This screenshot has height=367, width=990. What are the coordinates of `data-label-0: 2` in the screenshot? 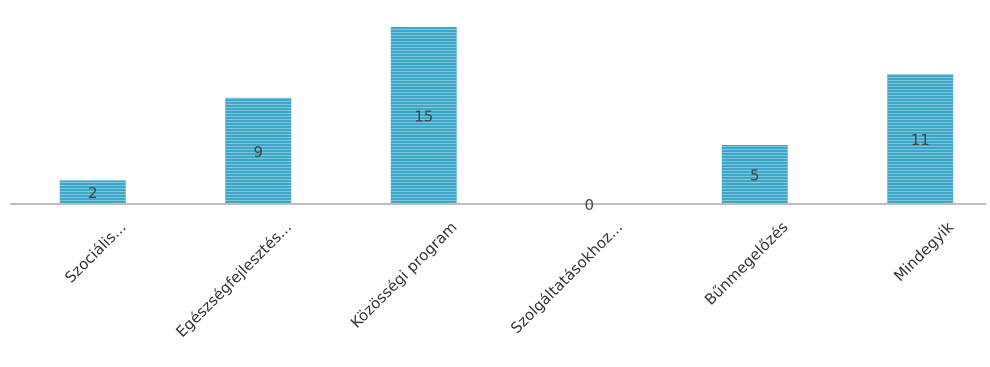 It's located at (93, 193).